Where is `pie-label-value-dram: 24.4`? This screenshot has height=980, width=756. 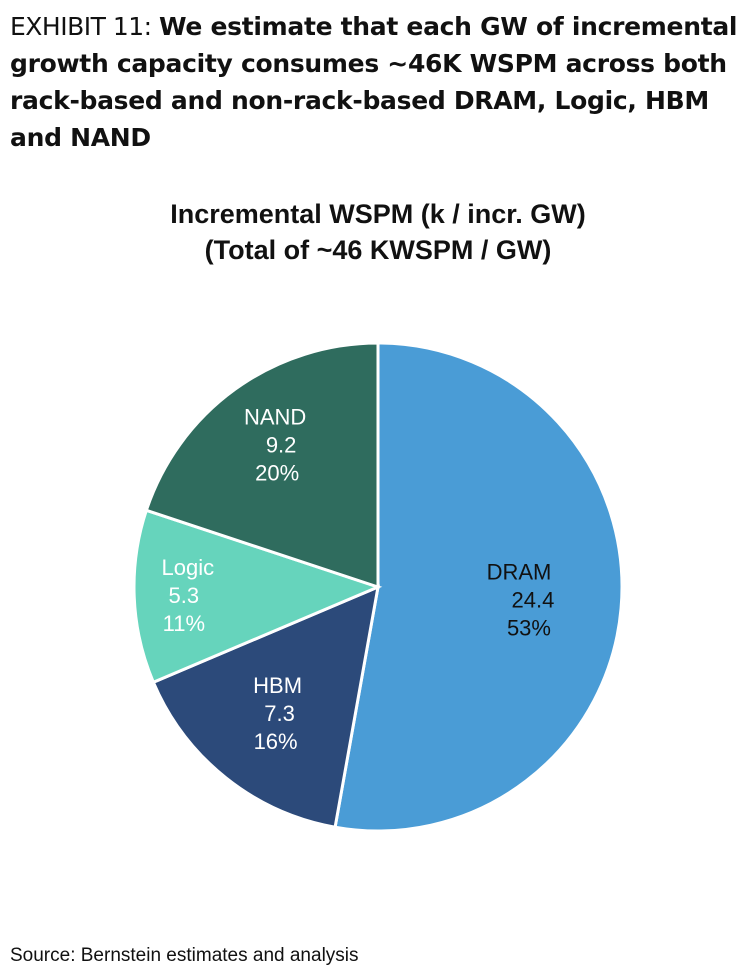
pie-label-value-dram: 24.4 is located at coordinates (533, 599).